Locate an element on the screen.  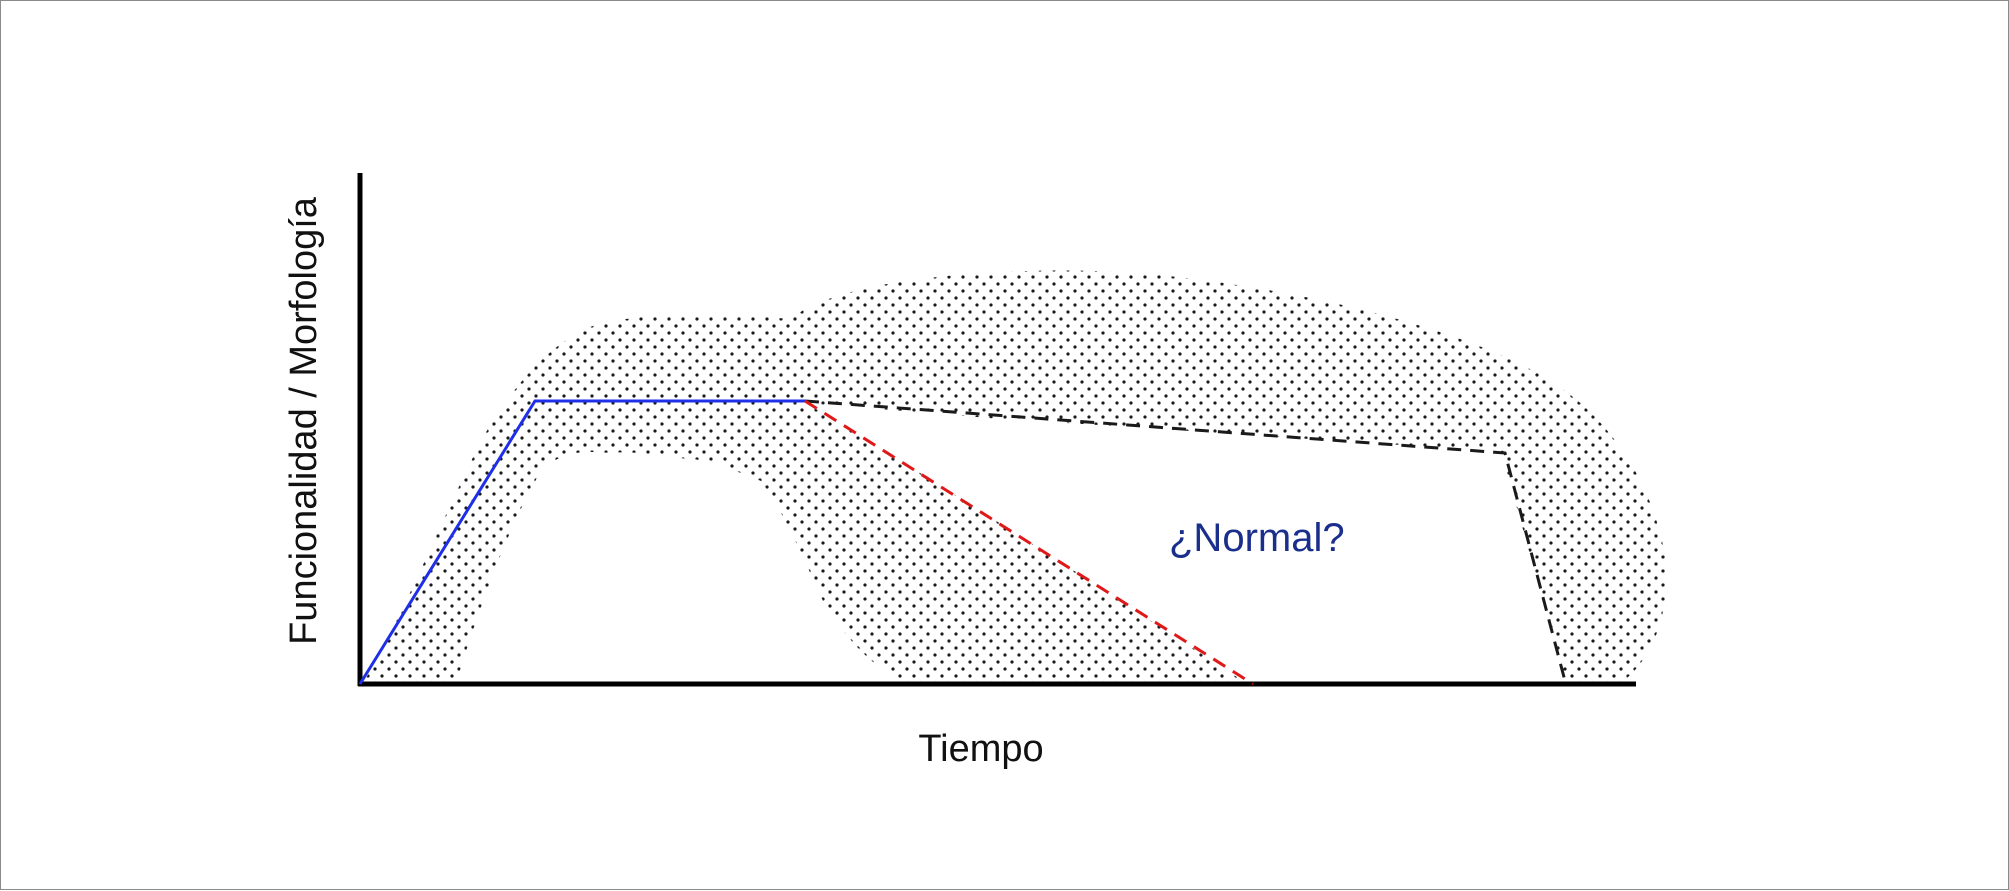
normal-zone-label: ¿Normal? is located at coordinates (1257, 538).